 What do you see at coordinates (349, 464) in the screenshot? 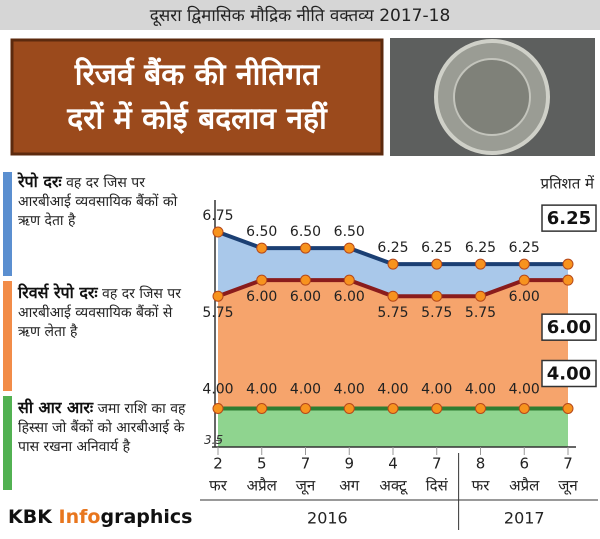
I see `x-tick-label: 9` at bounding box center [349, 464].